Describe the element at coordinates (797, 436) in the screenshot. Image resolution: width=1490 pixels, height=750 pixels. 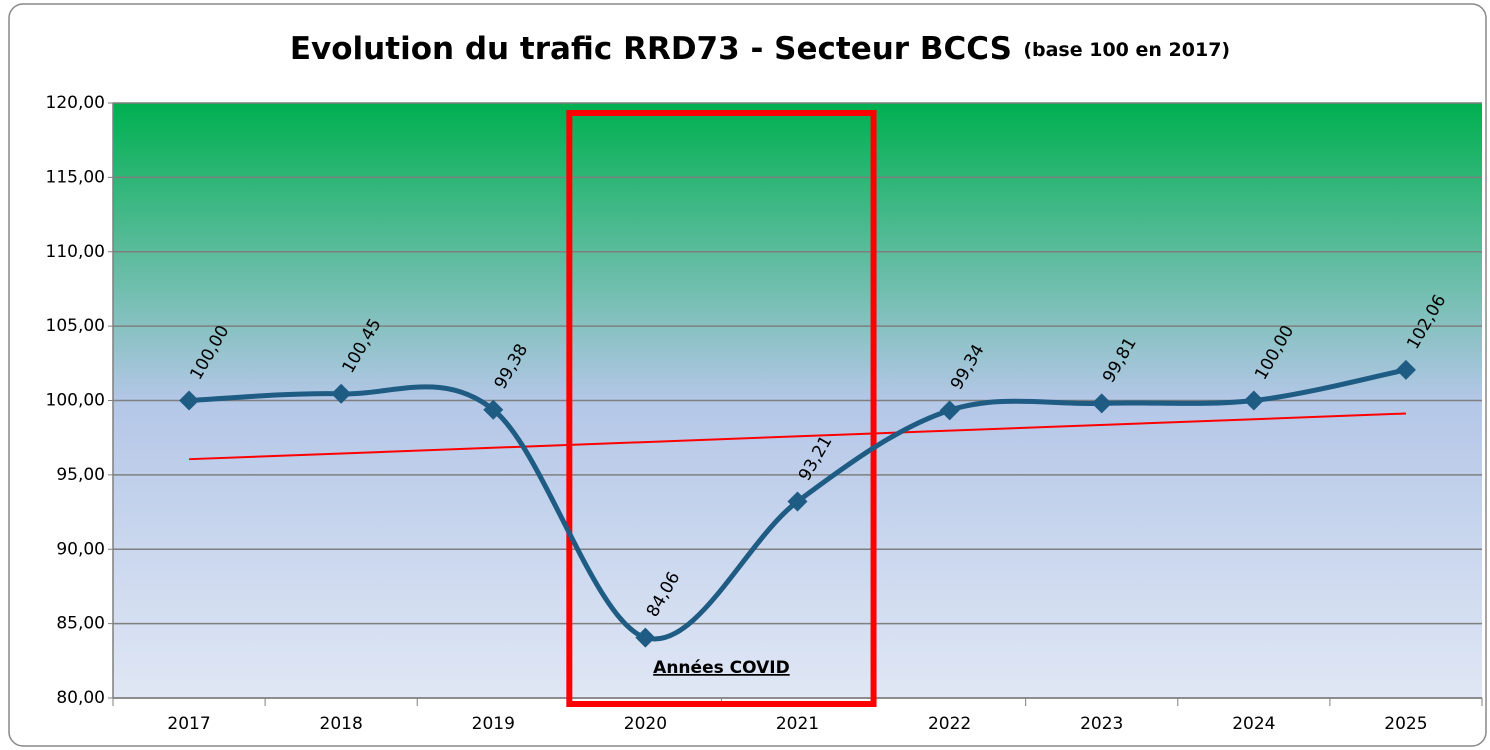
I see `trend-line` at that location.